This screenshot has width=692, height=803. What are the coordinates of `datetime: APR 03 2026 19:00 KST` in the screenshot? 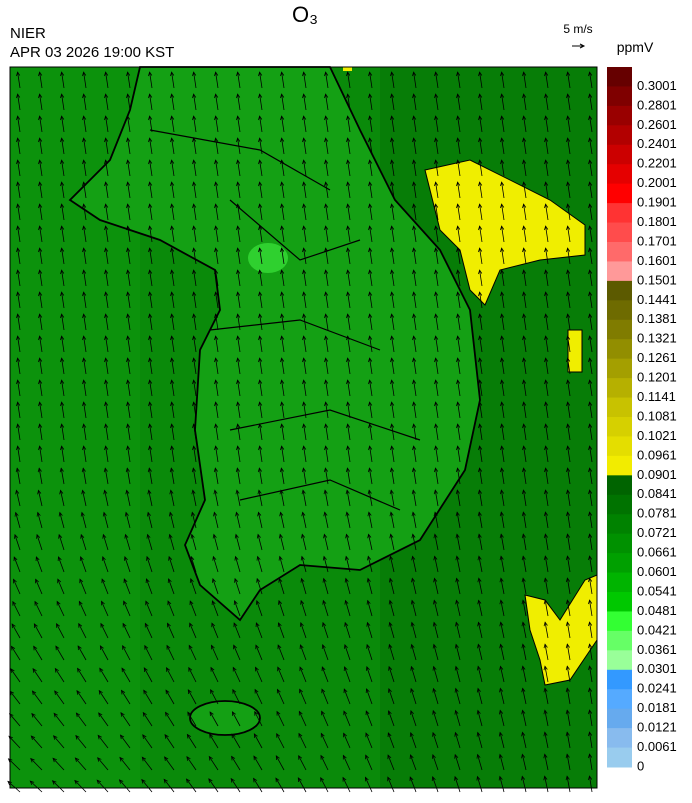 It's located at (92, 52).